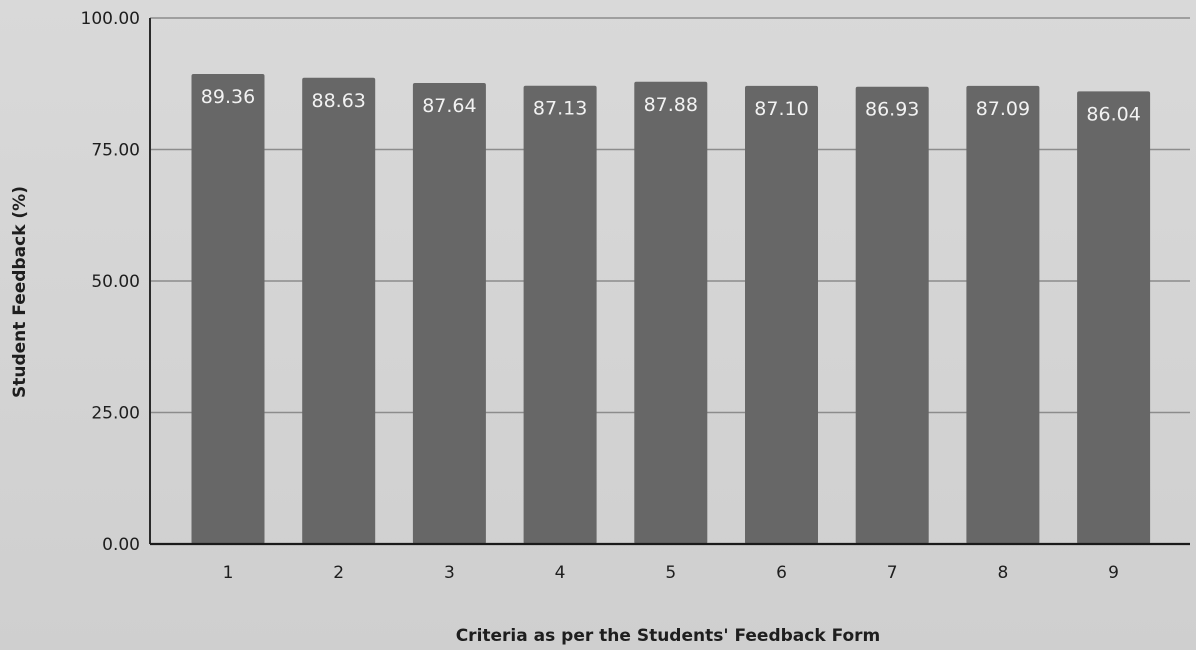 Image resolution: width=1196 pixels, height=650 pixels. What do you see at coordinates (110, 19) in the screenshot?
I see `y-tick-label: 100.00` at bounding box center [110, 19].